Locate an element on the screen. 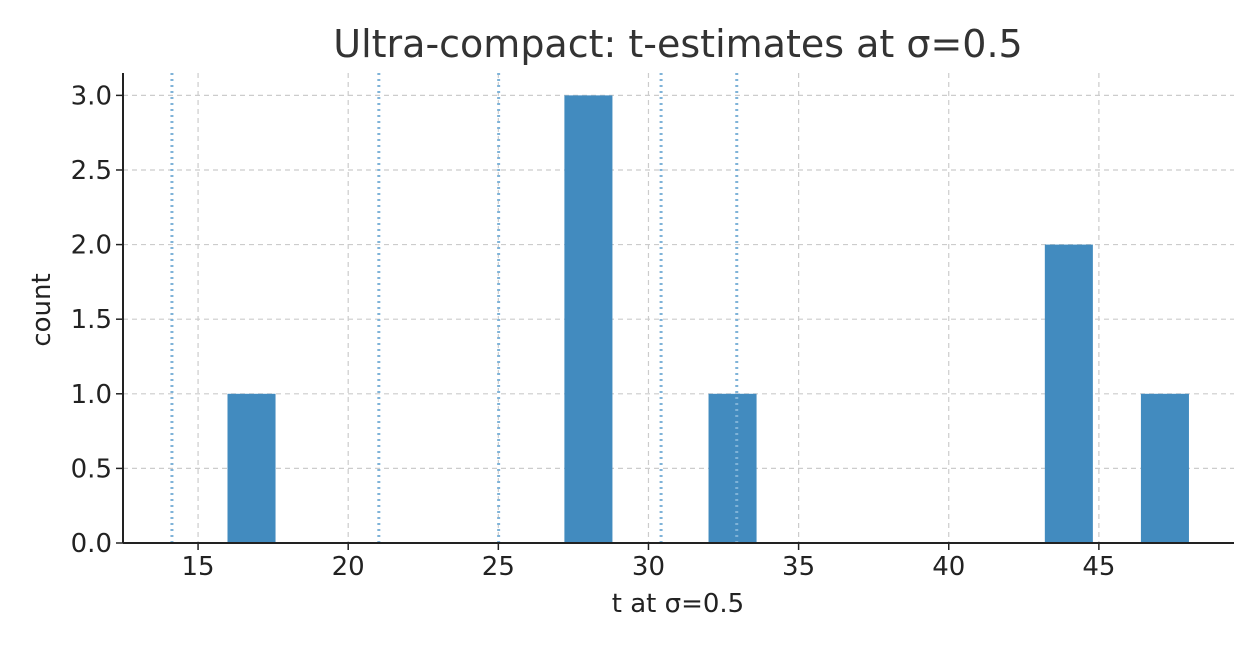 The height and width of the screenshot is (648, 1260). y-tick-label: 0.0 is located at coordinates (91, 544).